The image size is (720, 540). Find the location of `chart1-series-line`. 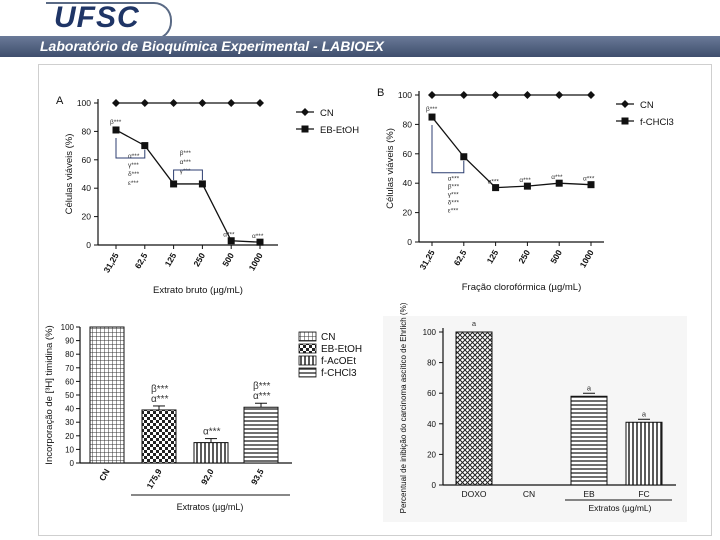

chart1-series-line is located at coordinates (188, 186).